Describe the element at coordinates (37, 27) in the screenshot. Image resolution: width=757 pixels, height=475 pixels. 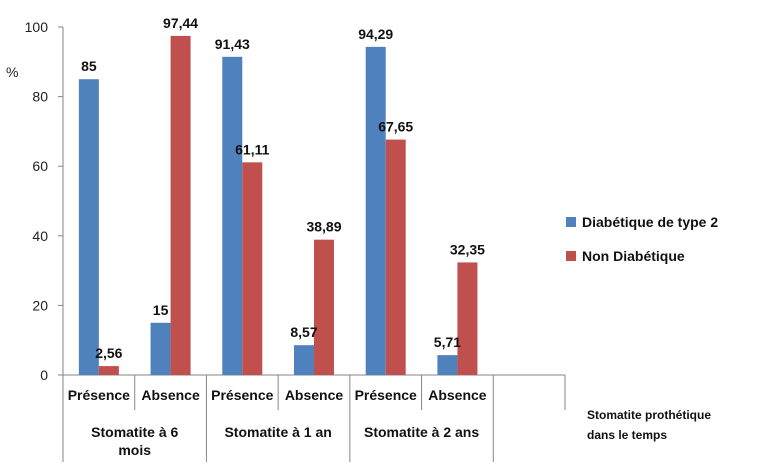
I see `y-tick-label: 100` at that location.